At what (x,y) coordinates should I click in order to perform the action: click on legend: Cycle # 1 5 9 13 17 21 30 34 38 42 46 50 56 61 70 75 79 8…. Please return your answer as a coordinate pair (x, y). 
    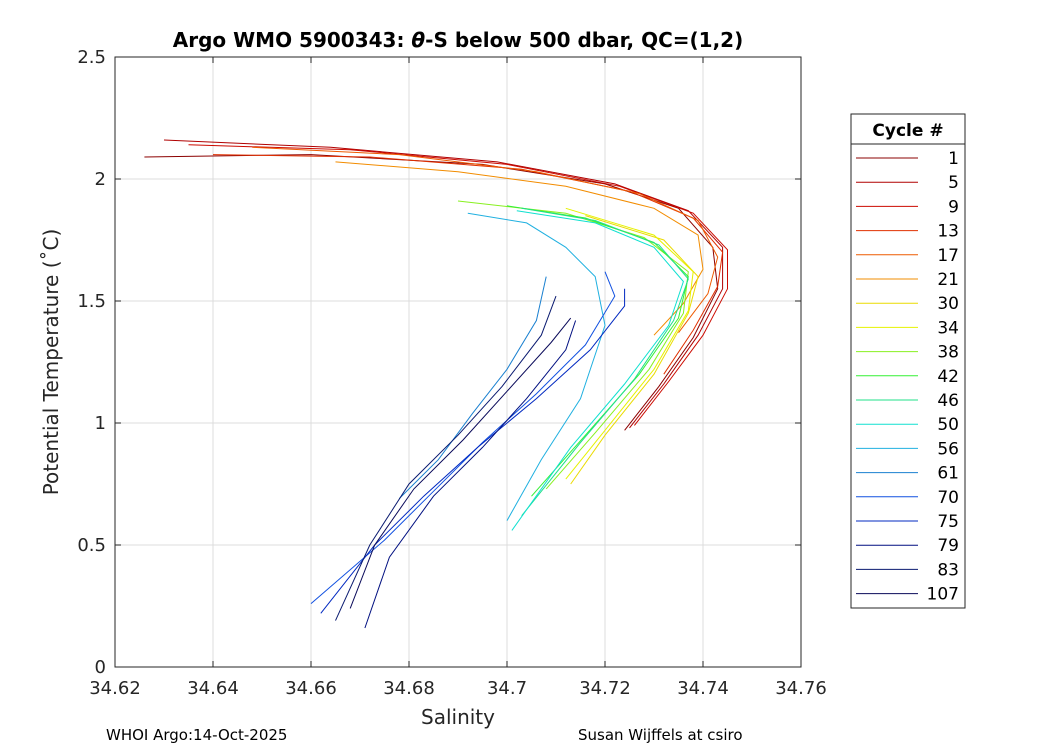
    Looking at the image, I should click on (908, 361).